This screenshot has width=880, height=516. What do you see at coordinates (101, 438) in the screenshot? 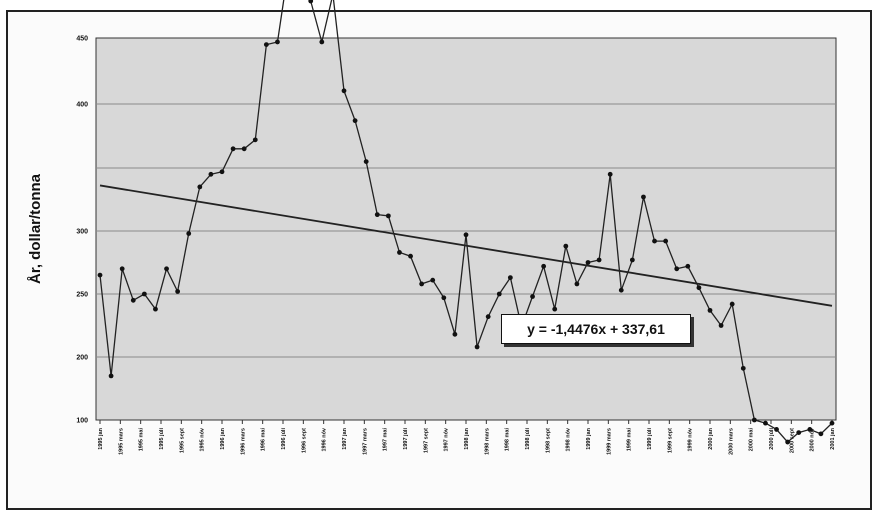
I see `x-tick-label: 1995 jan` at bounding box center [101, 438].